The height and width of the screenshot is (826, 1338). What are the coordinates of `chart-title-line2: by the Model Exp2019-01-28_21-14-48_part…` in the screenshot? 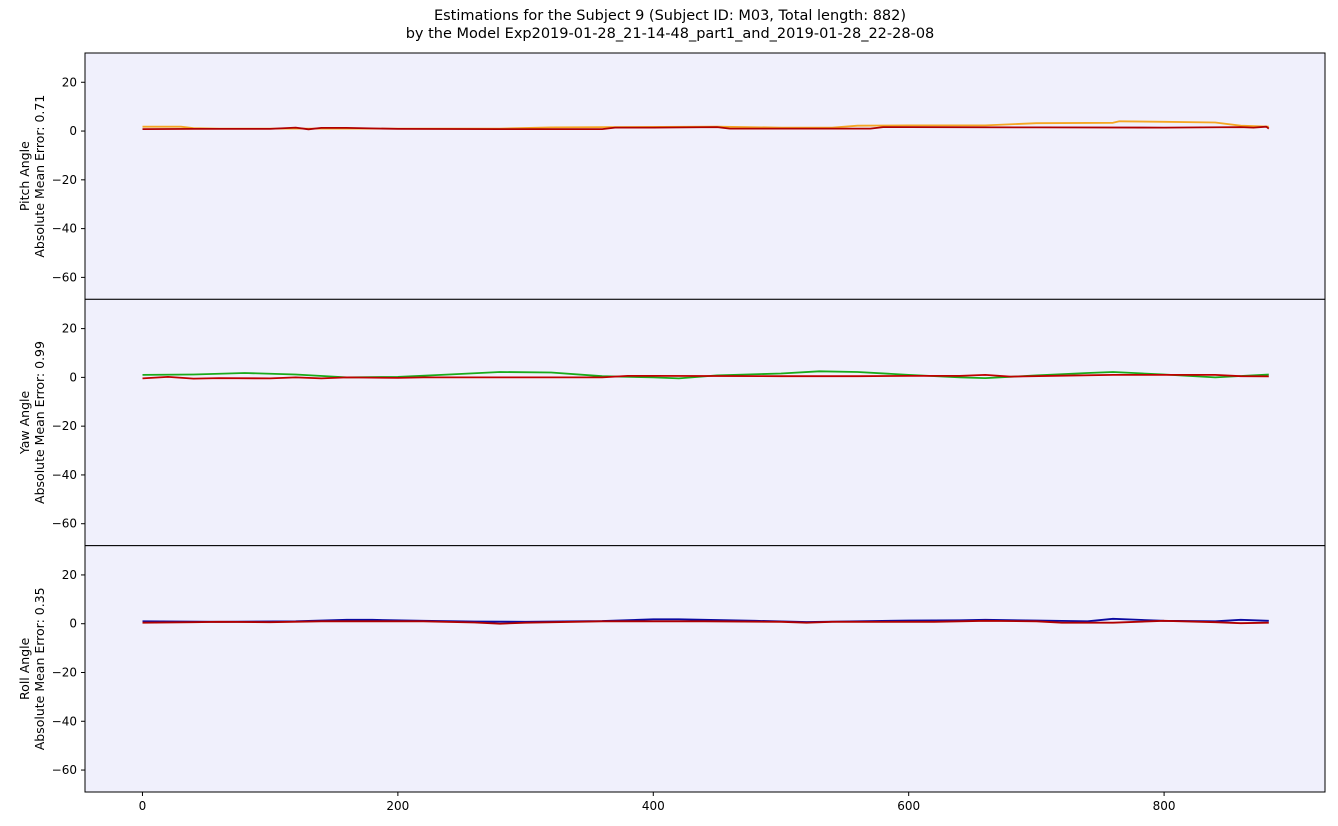 It's located at (670, 34).